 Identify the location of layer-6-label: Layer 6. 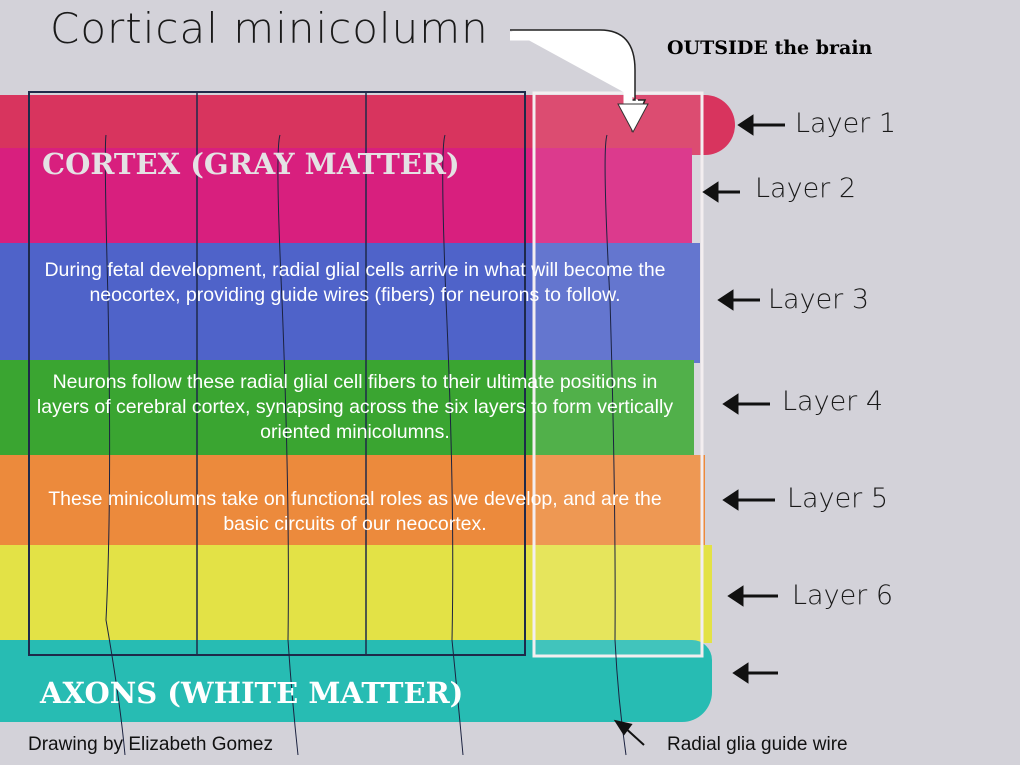
(843, 595).